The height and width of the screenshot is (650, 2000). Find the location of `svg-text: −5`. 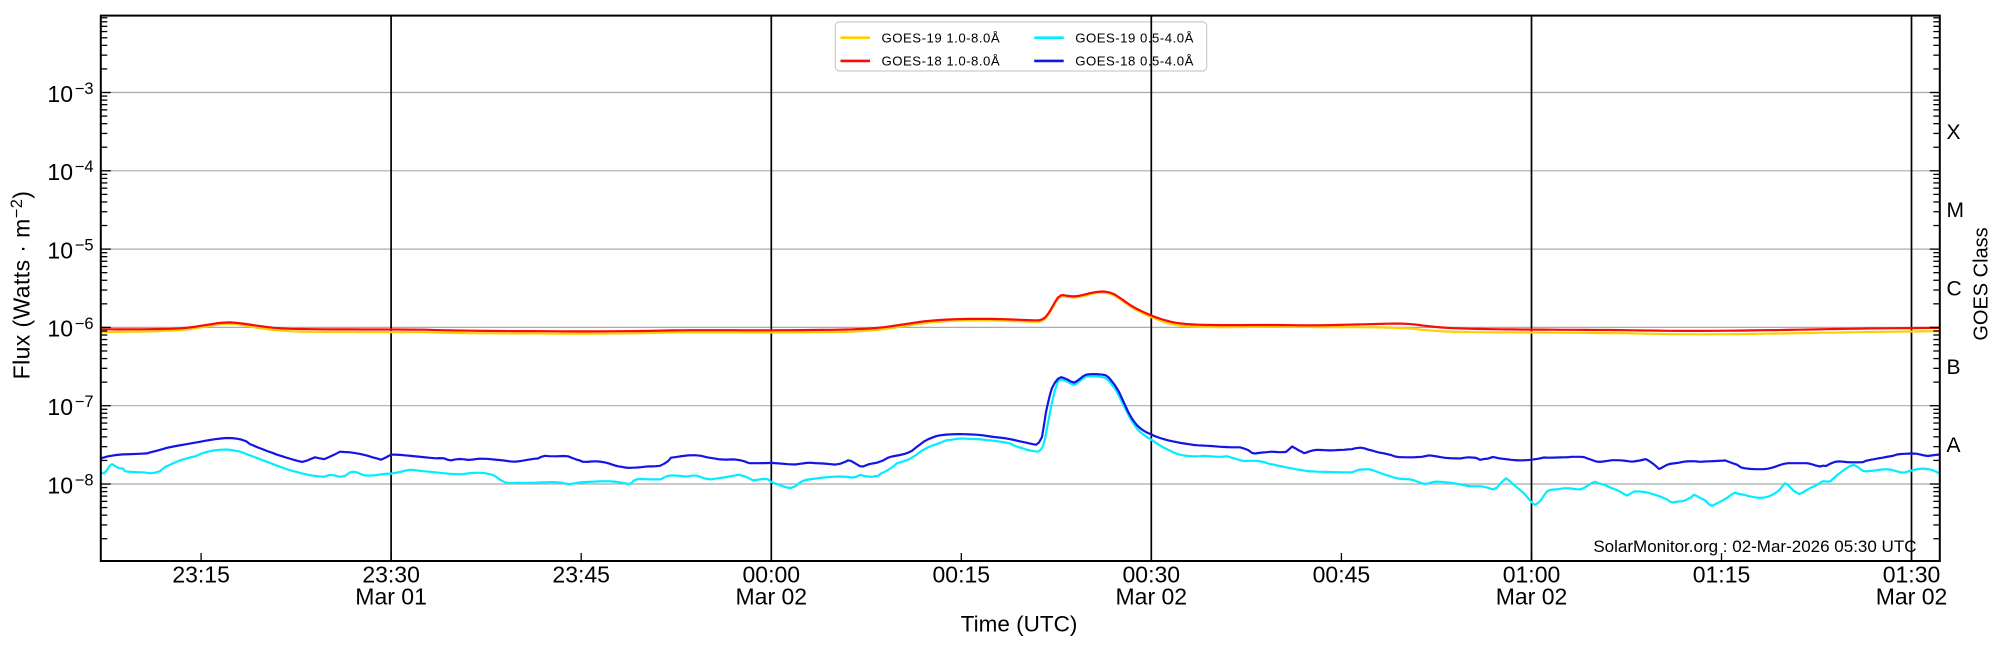

svg-text: −5 is located at coordinates (84, 246).